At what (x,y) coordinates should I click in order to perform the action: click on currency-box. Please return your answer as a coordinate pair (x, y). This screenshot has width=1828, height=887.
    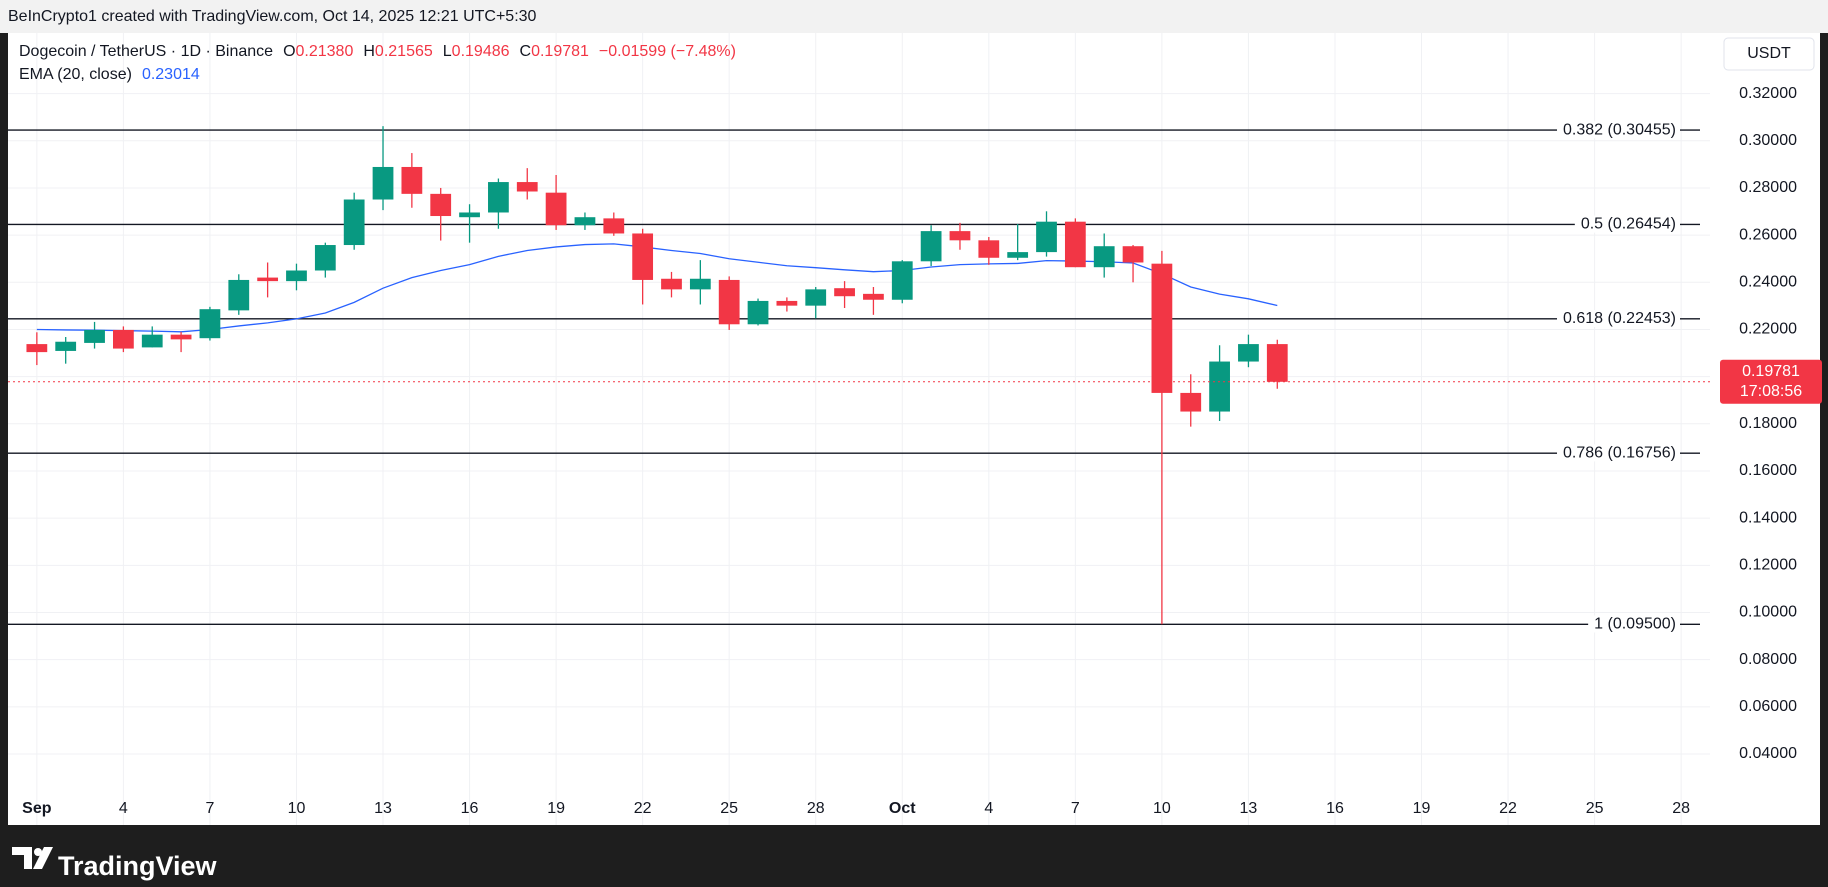
    Looking at the image, I should click on (1769, 54).